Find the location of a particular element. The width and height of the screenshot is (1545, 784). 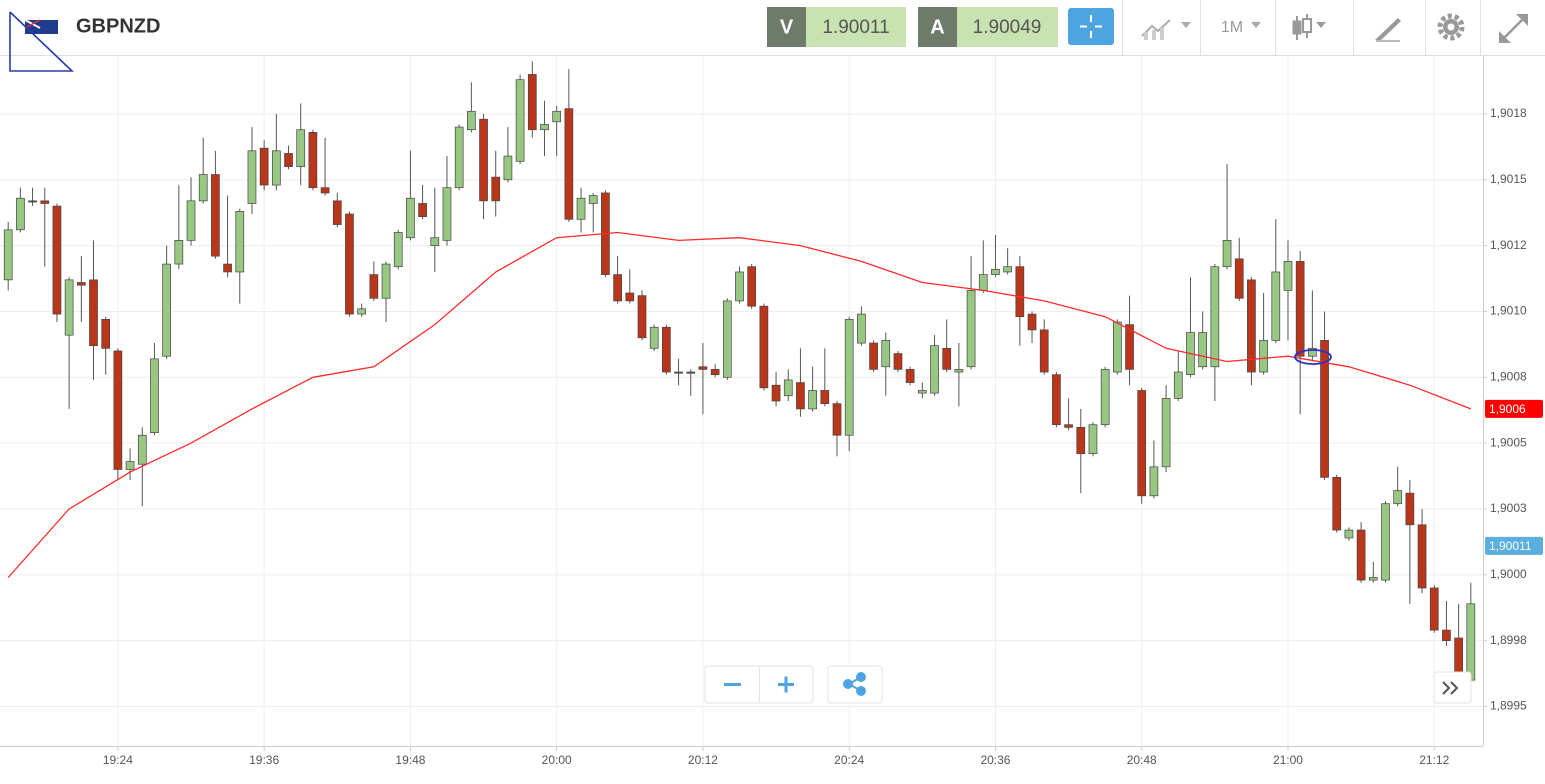

candles-button is located at coordinates (1309, 27).